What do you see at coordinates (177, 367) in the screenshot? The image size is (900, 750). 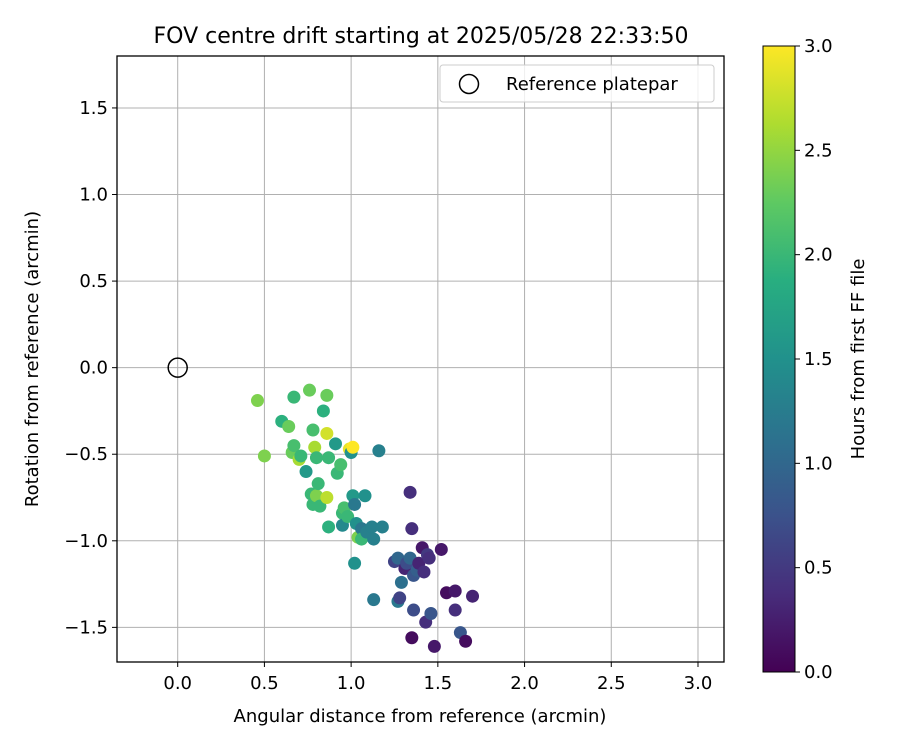 I see `reference-platepar-marker` at bounding box center [177, 367].